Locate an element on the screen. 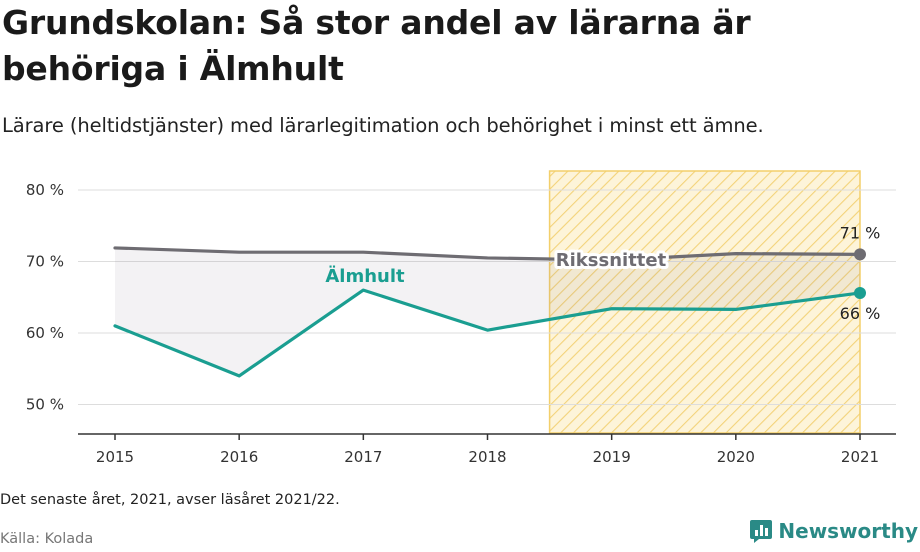  series-label-halo: Rikssnittet is located at coordinates (611, 260).